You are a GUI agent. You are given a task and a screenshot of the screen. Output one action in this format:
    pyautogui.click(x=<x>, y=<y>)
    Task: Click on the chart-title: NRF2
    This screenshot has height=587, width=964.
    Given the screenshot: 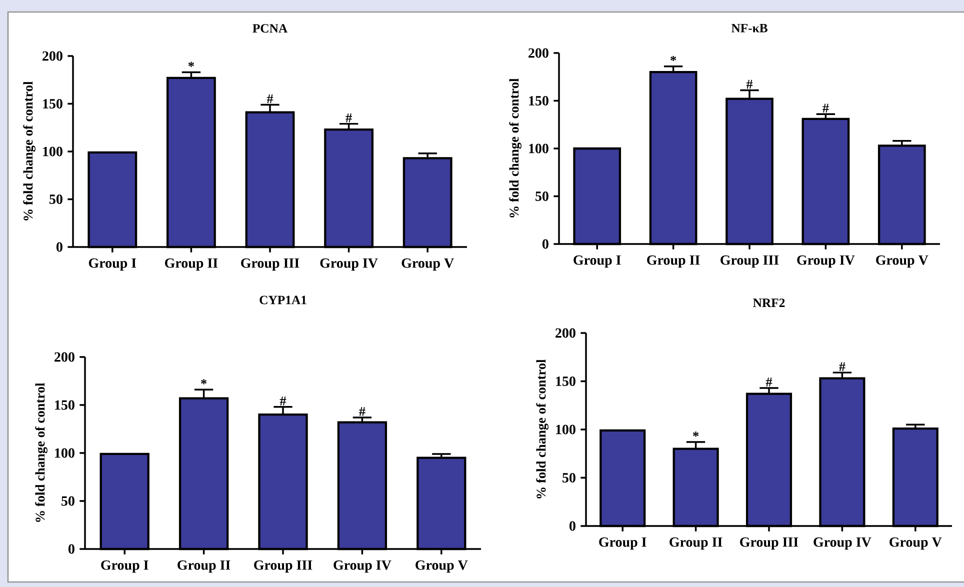 What is the action you would take?
    pyautogui.click(x=769, y=302)
    